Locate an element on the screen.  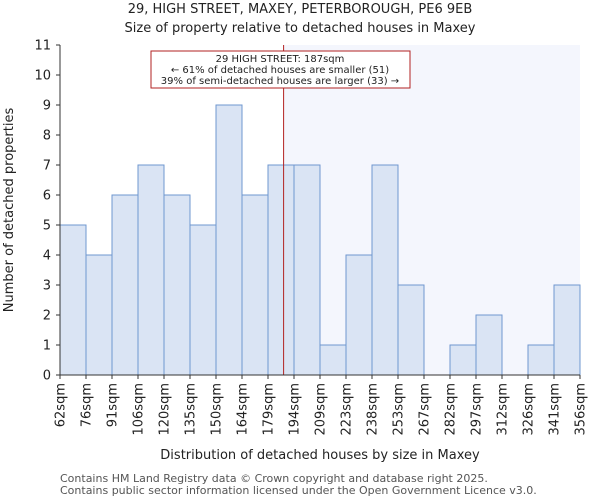
x-tick-label: 62sqm is located at coordinates (61, 405).